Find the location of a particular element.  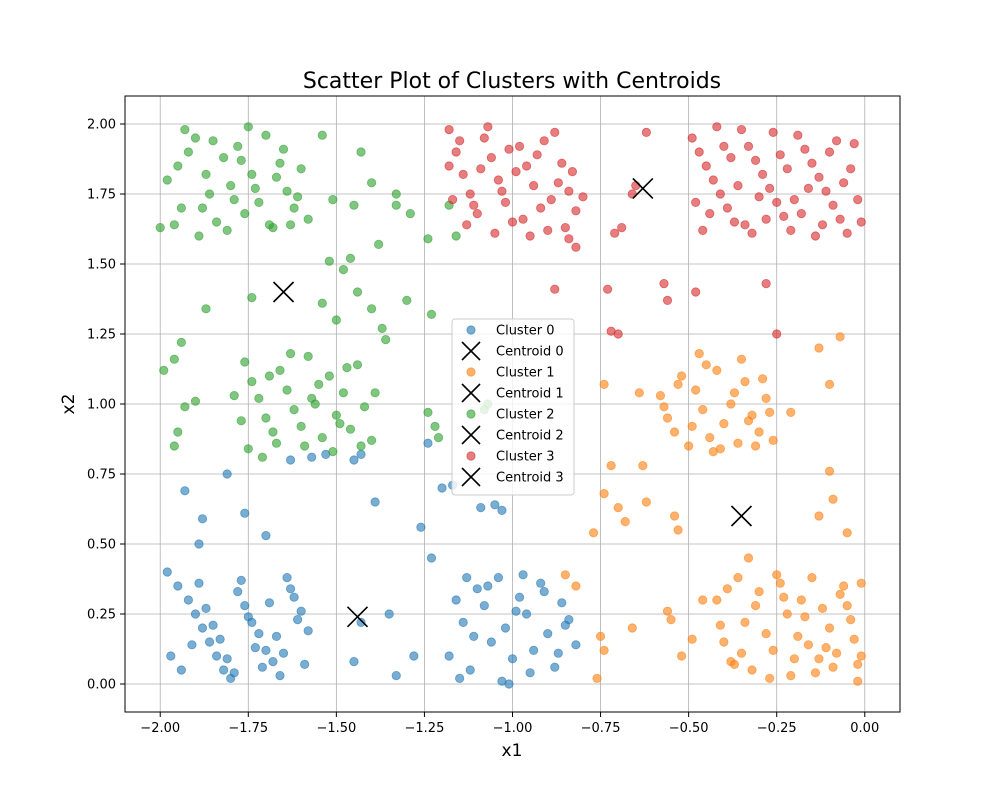

y-tick-label: 0.75 is located at coordinates (101, 475).